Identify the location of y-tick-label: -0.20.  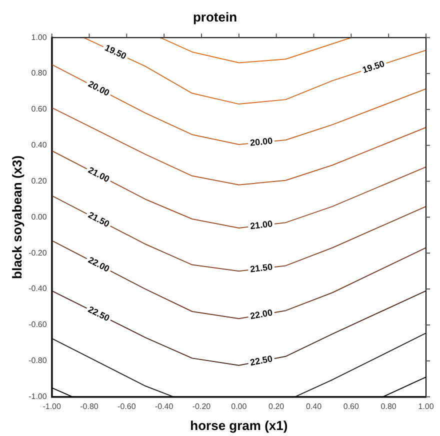
(38, 253).